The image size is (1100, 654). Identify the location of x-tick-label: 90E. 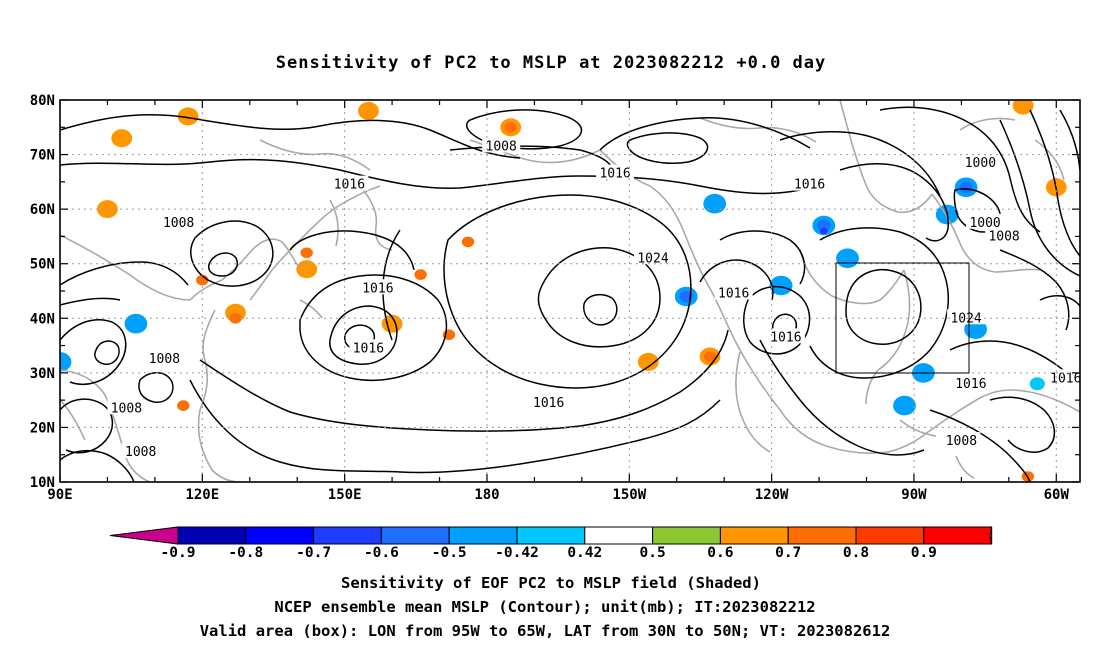
(59, 495).